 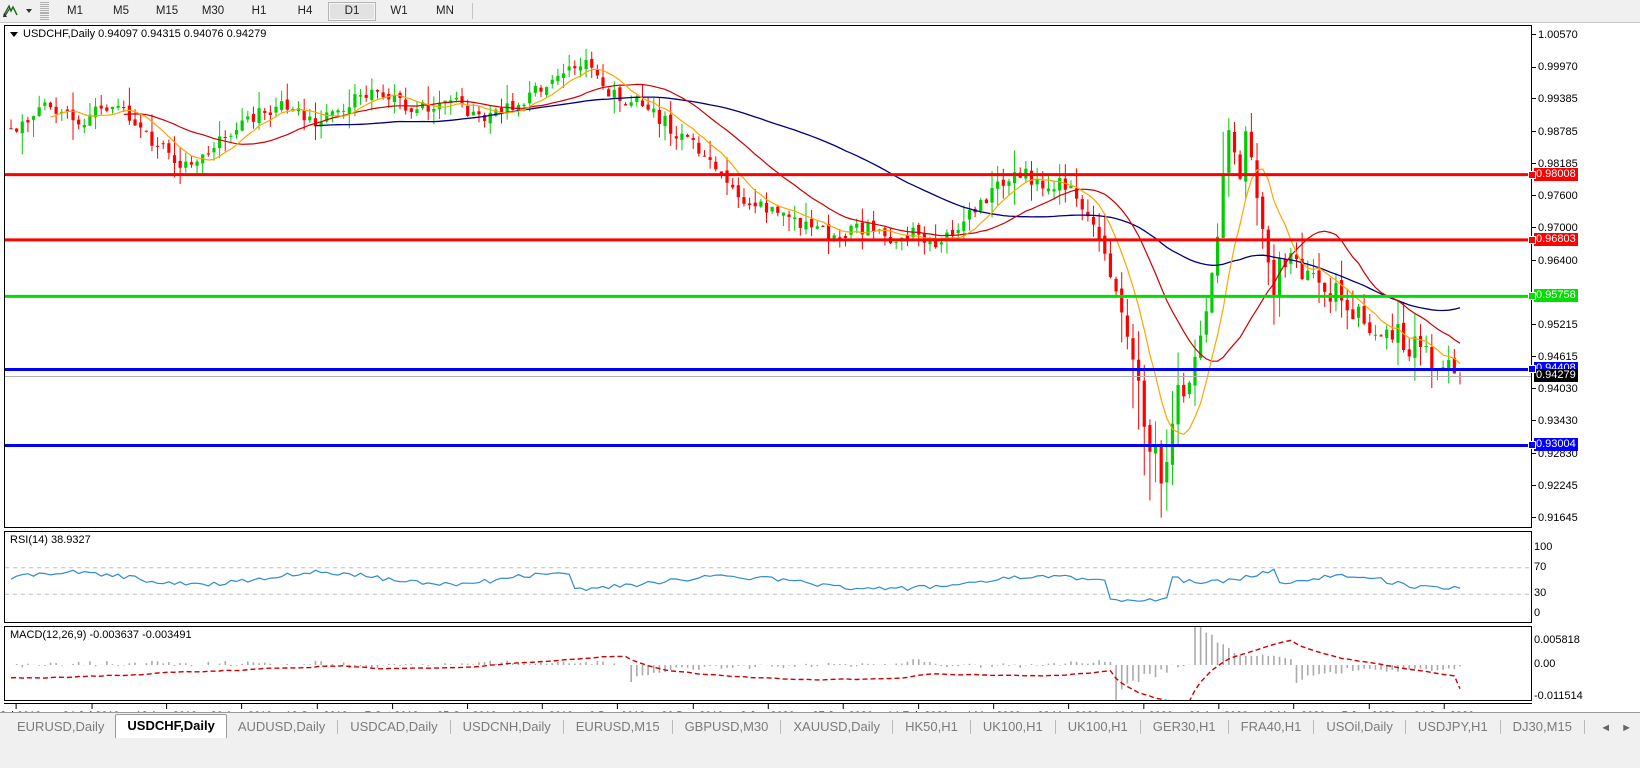 What do you see at coordinates (1271, 726) in the screenshot?
I see `chart-tab-fra40-h1: FRA40,H1` at bounding box center [1271, 726].